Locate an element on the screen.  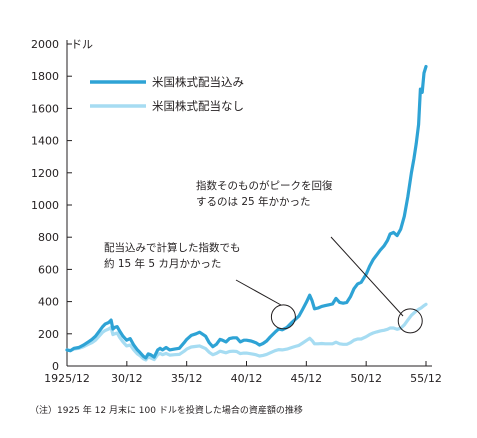
x-tick-label: 1925/12 is located at coordinates (67, 378).